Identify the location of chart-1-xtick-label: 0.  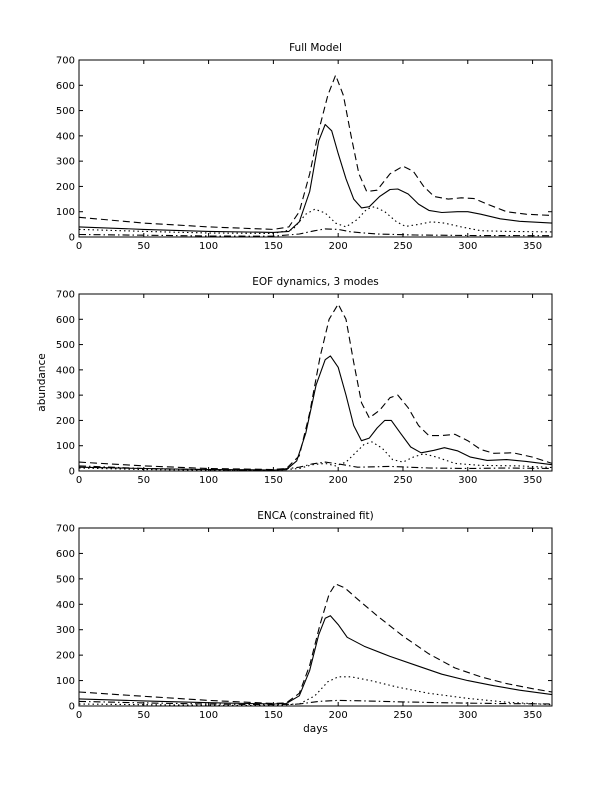
(79, 246).